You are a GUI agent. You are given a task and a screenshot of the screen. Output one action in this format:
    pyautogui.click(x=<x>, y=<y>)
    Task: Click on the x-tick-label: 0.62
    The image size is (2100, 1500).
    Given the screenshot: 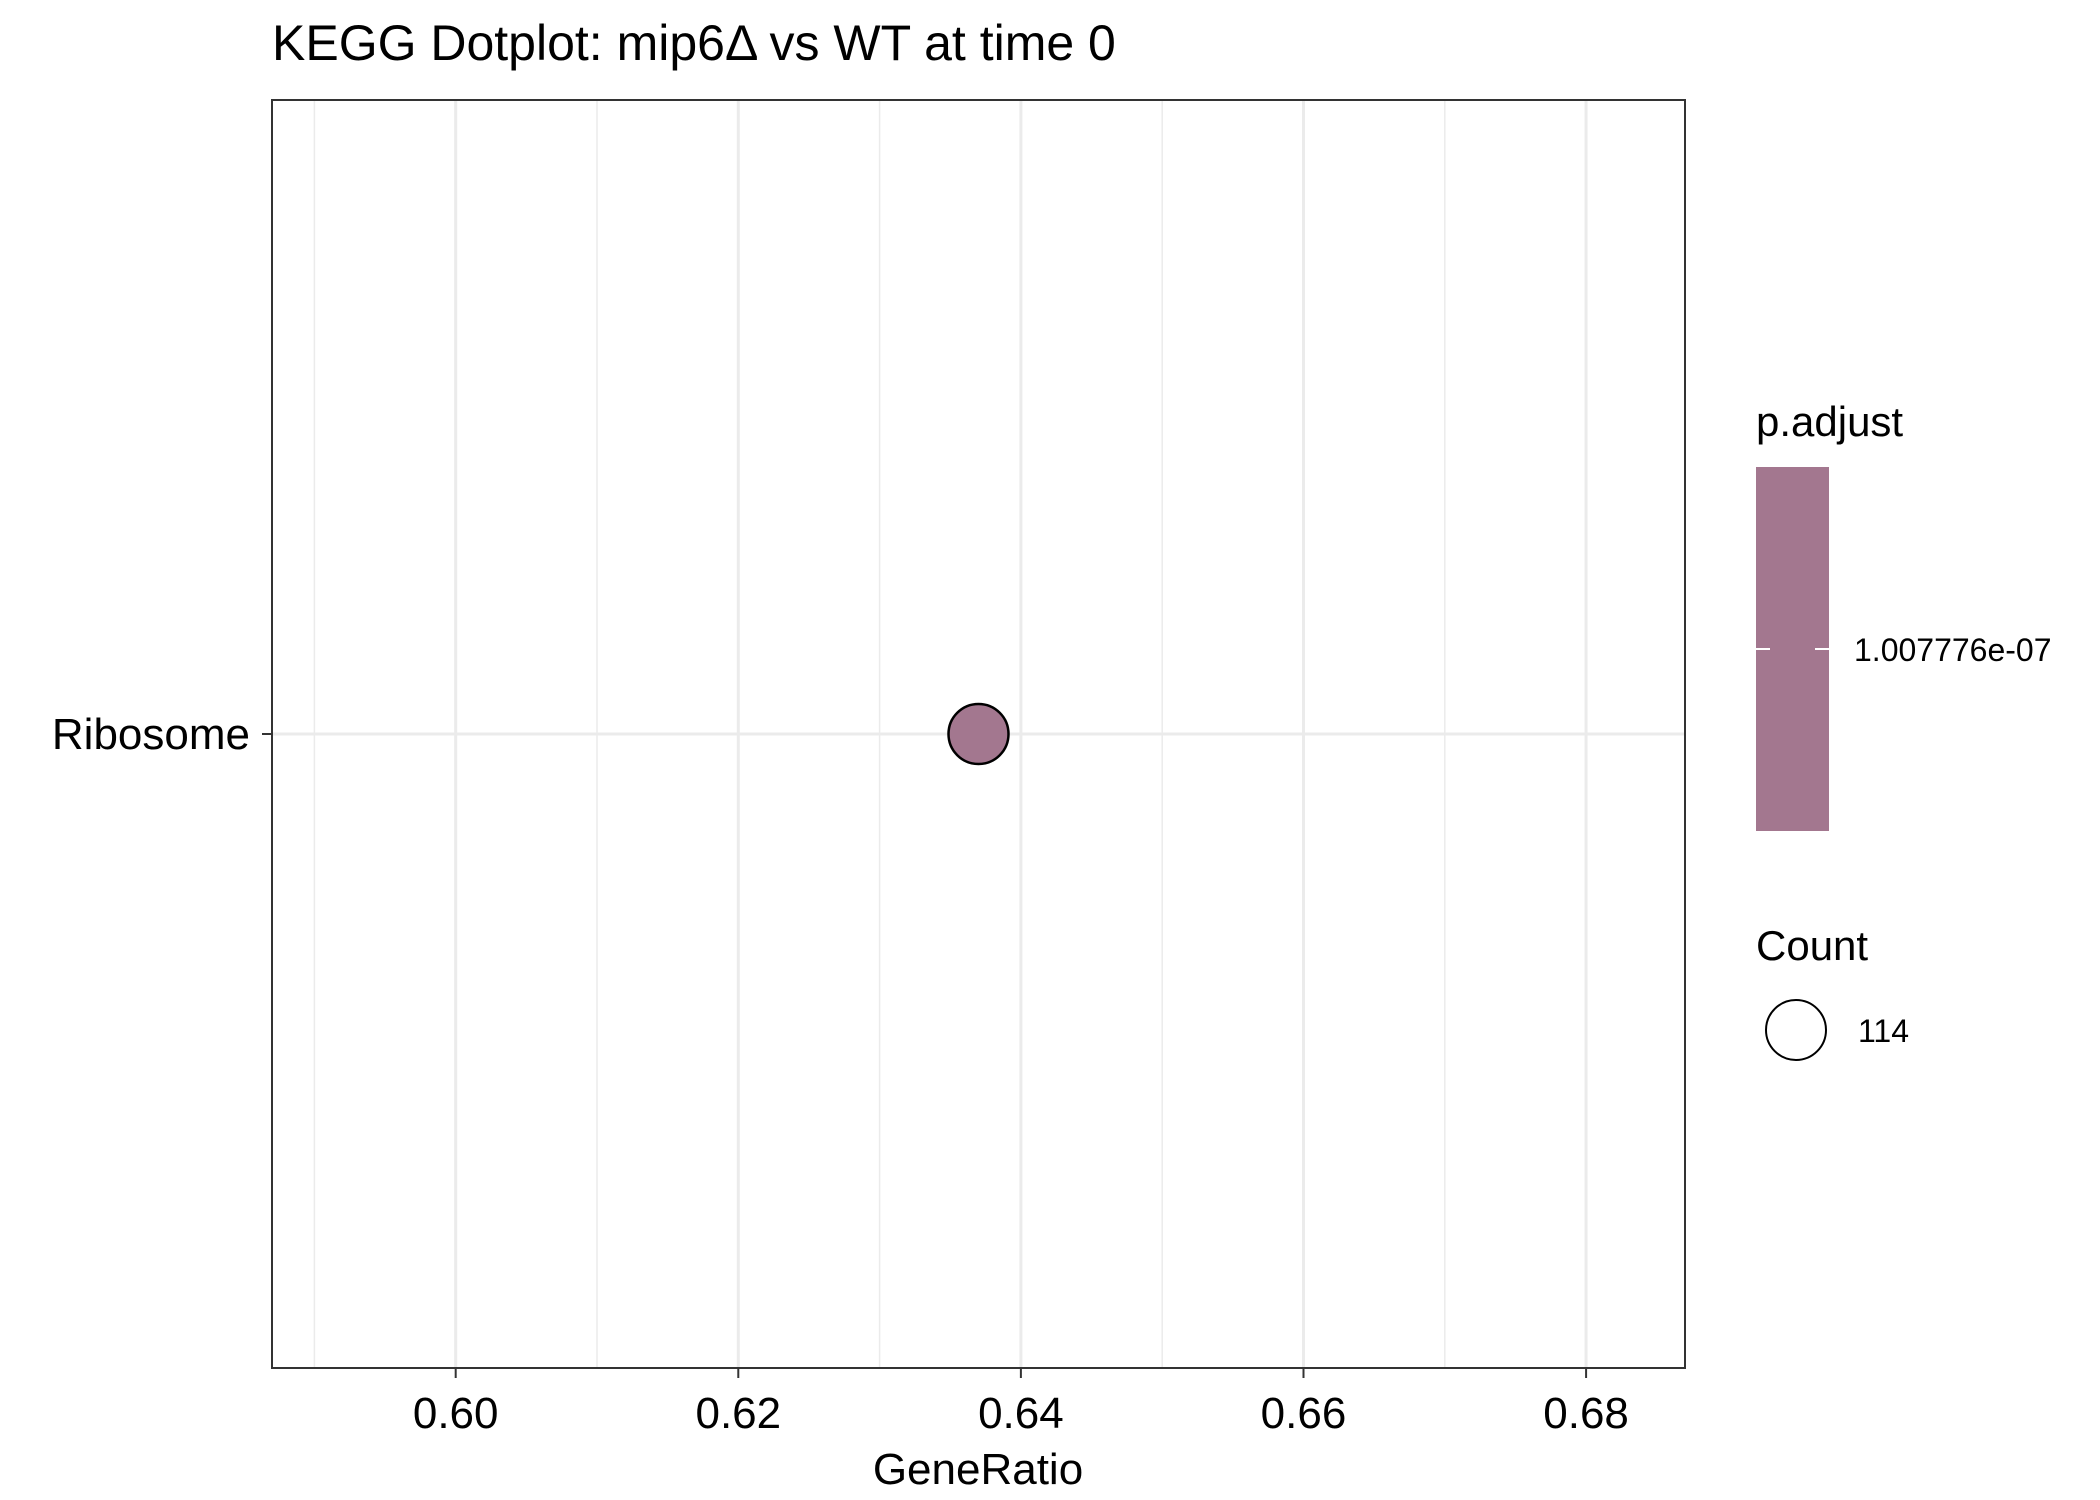 What is the action you would take?
    pyautogui.click(x=738, y=1413)
    